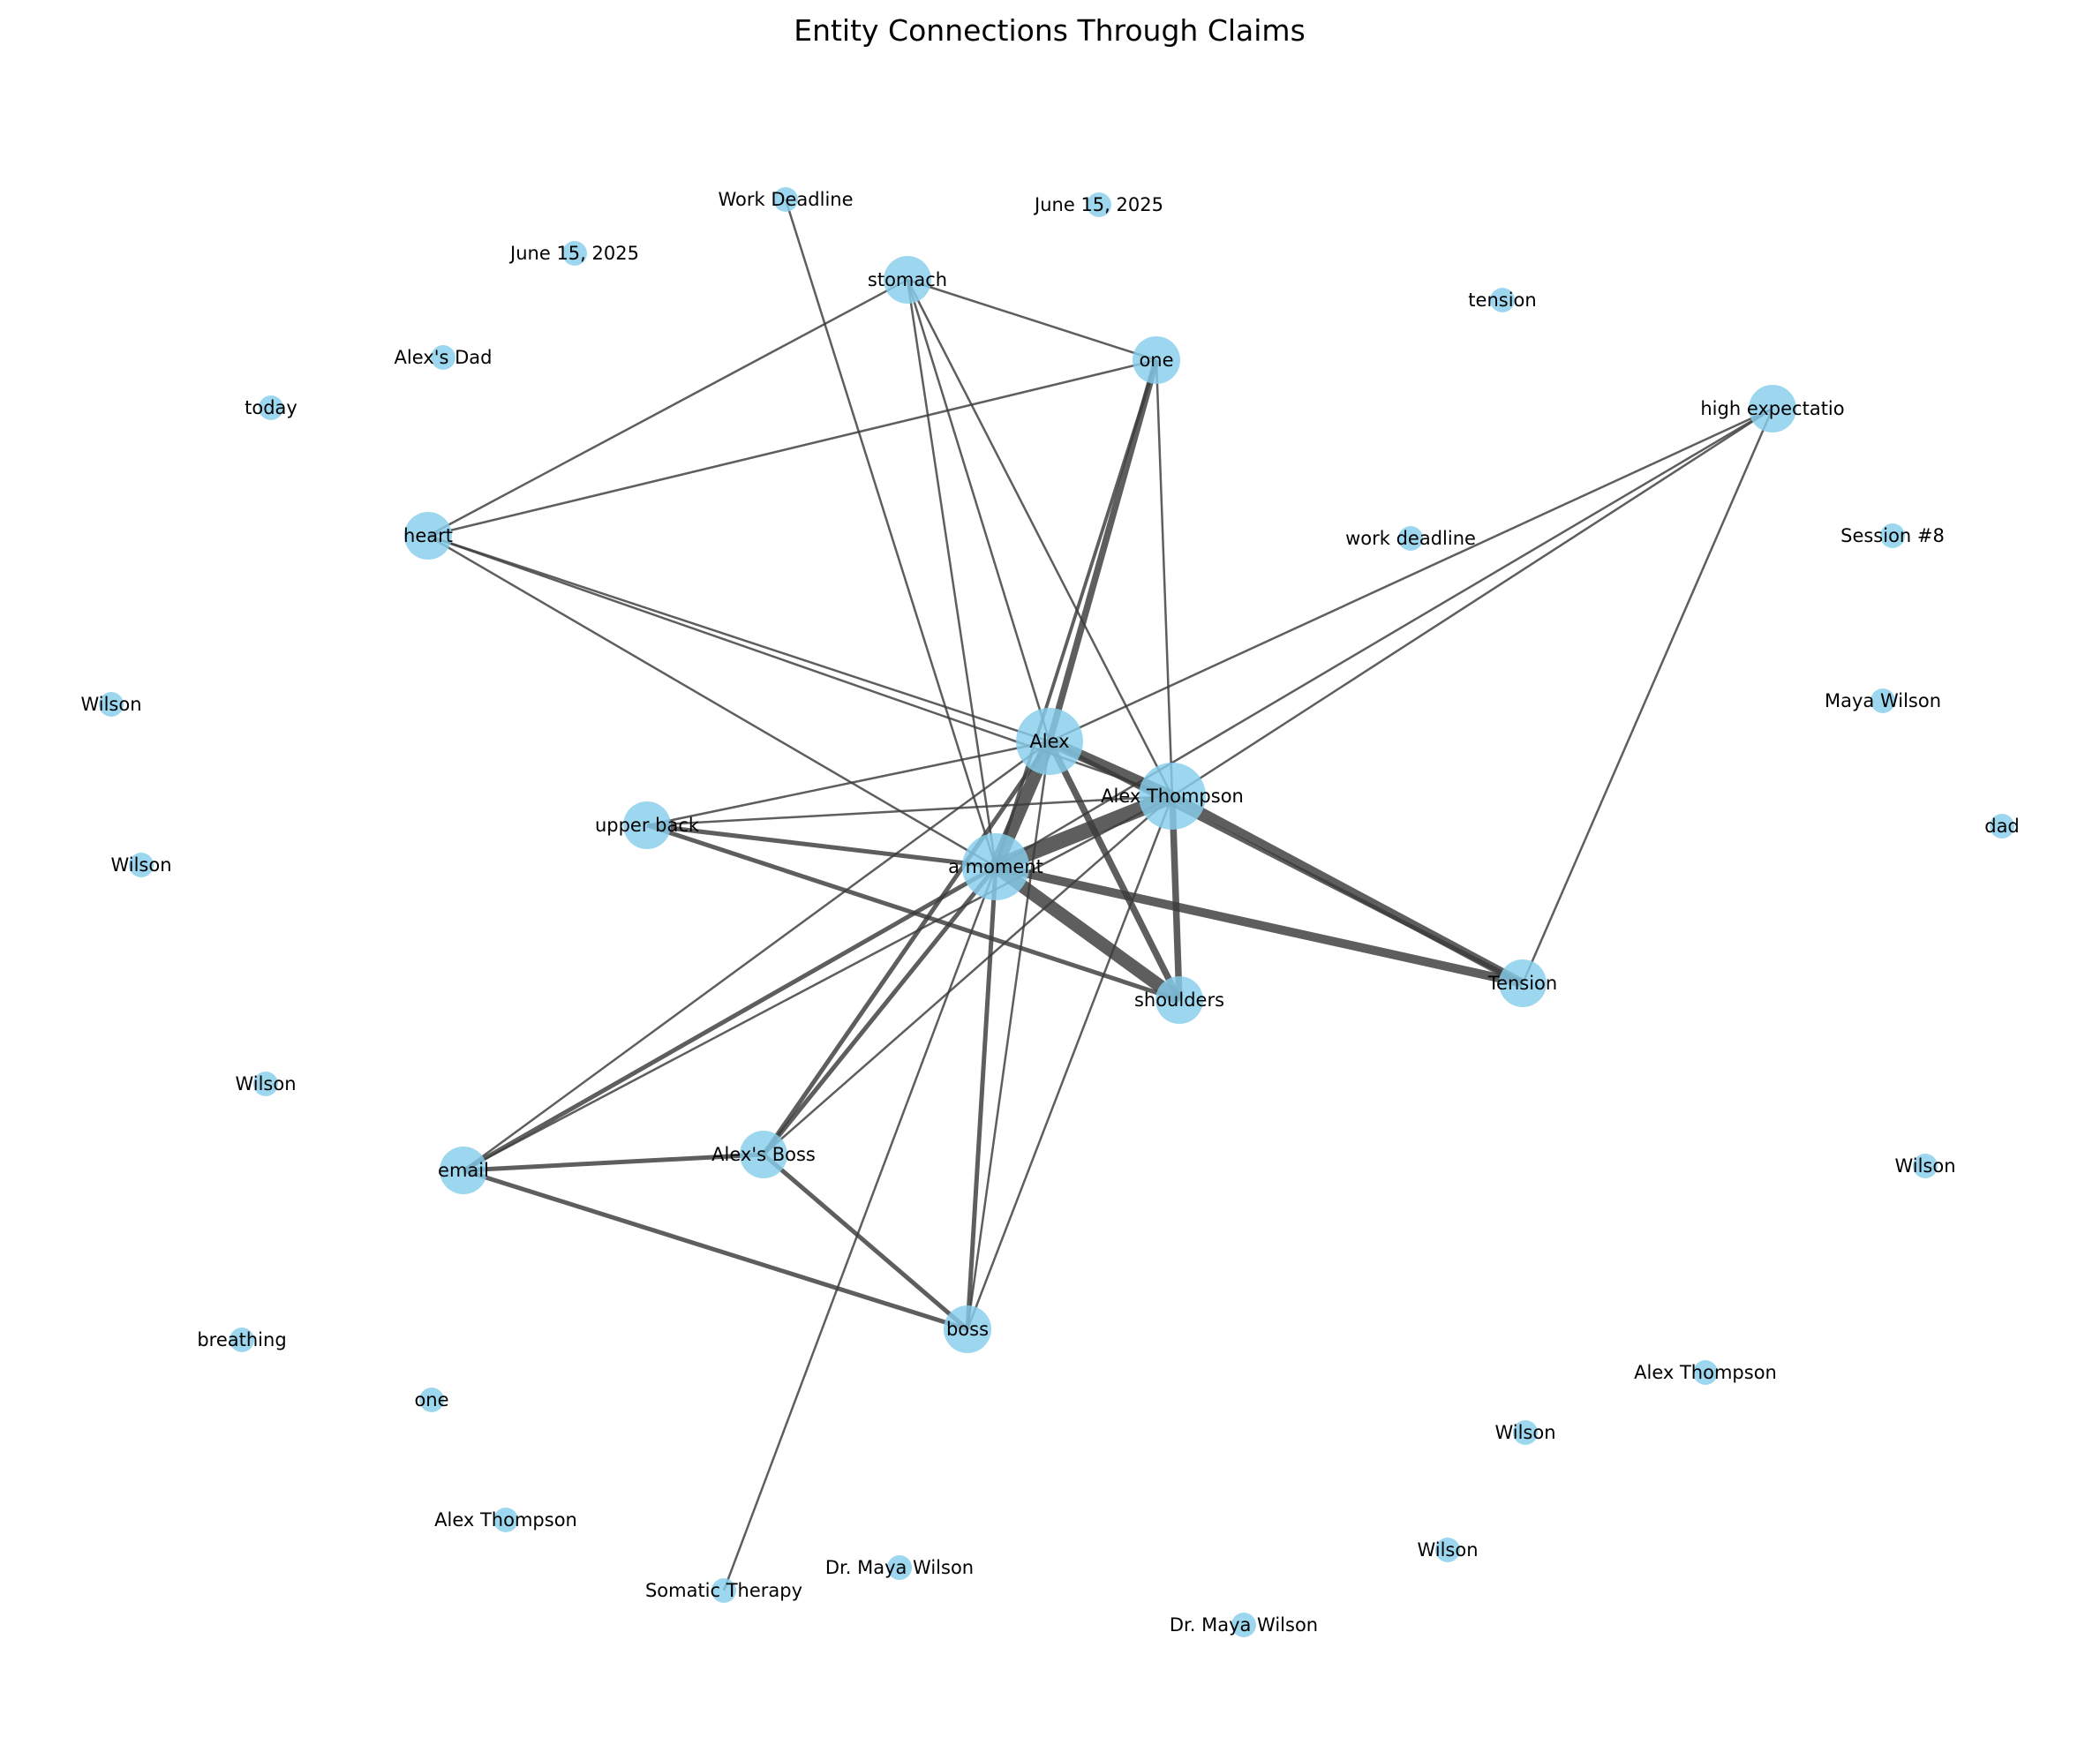 This screenshot has height=1745, width=2100. I want to click on edge-stomach-a_moment, so click(951, 573).